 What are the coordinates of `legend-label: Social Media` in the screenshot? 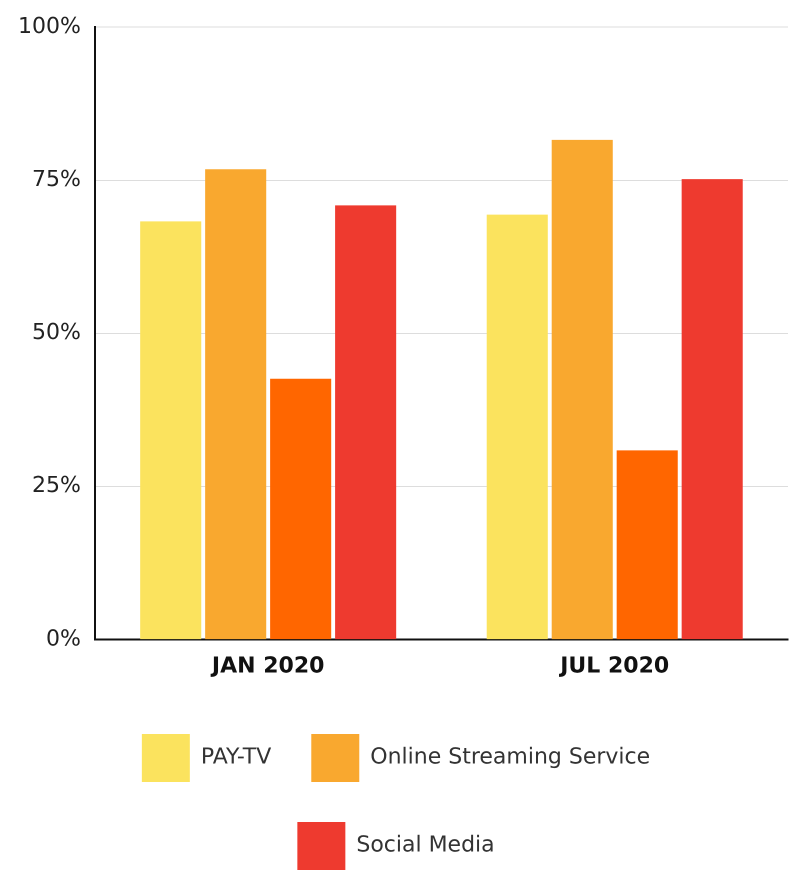 It's located at (425, 845).